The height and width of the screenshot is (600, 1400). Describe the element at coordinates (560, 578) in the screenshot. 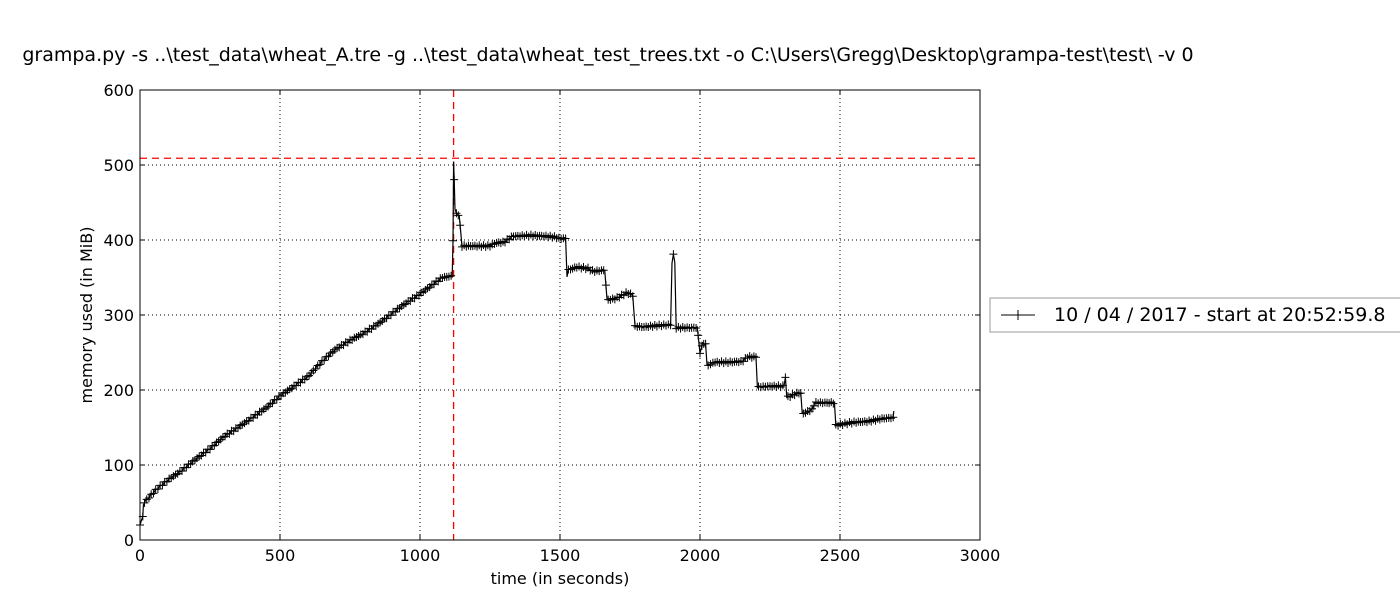

I see `x-axis-label: time (in seconds)` at that location.